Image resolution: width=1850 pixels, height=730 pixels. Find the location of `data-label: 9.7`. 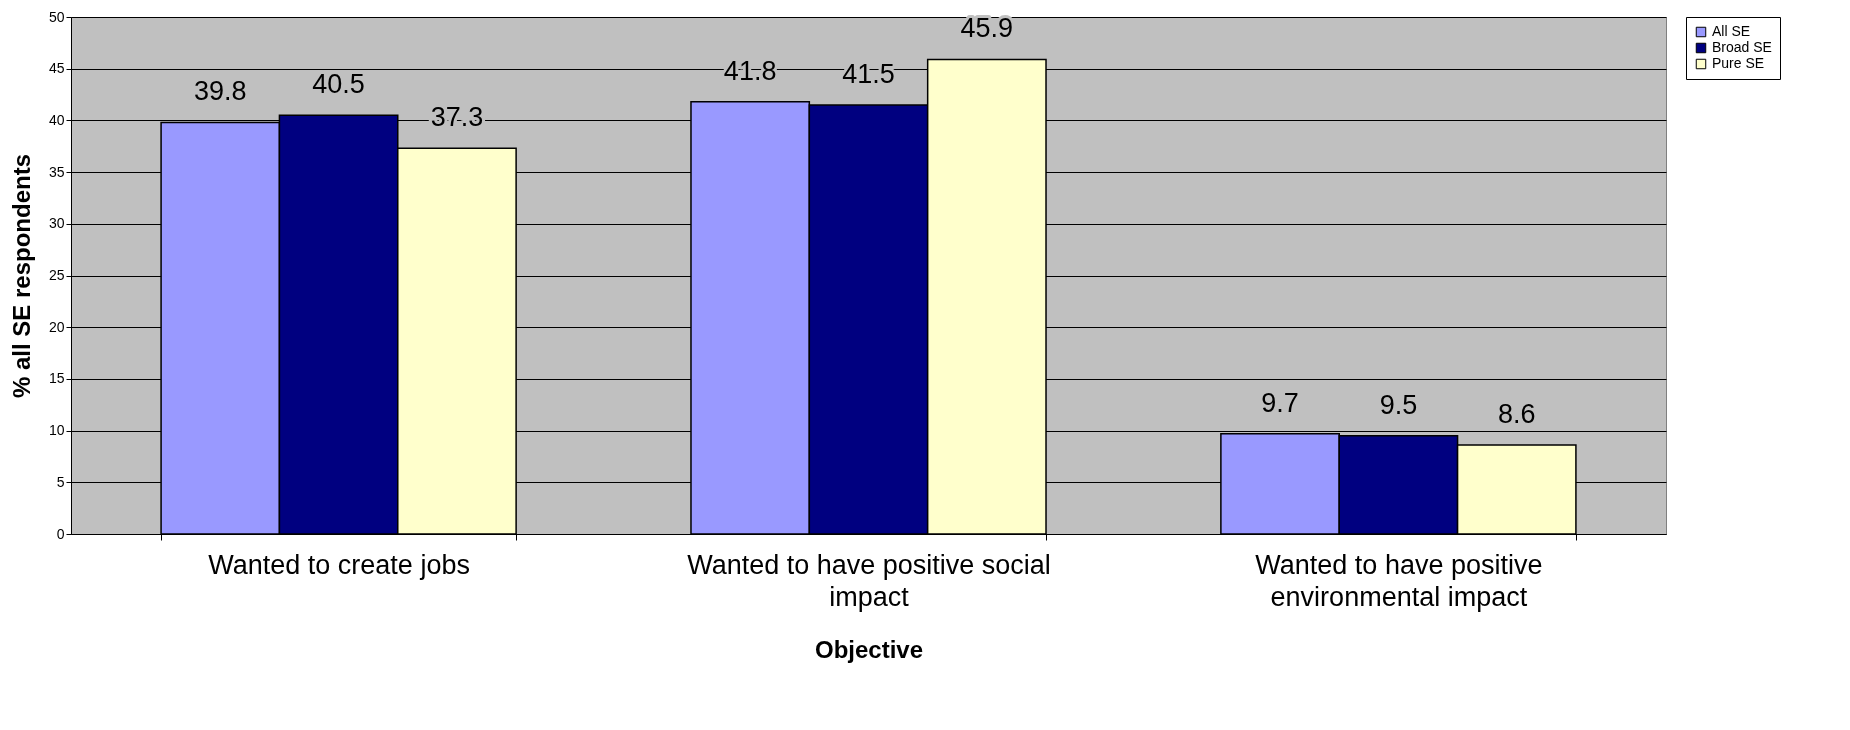

data-label: 9.7 is located at coordinates (1280, 402).